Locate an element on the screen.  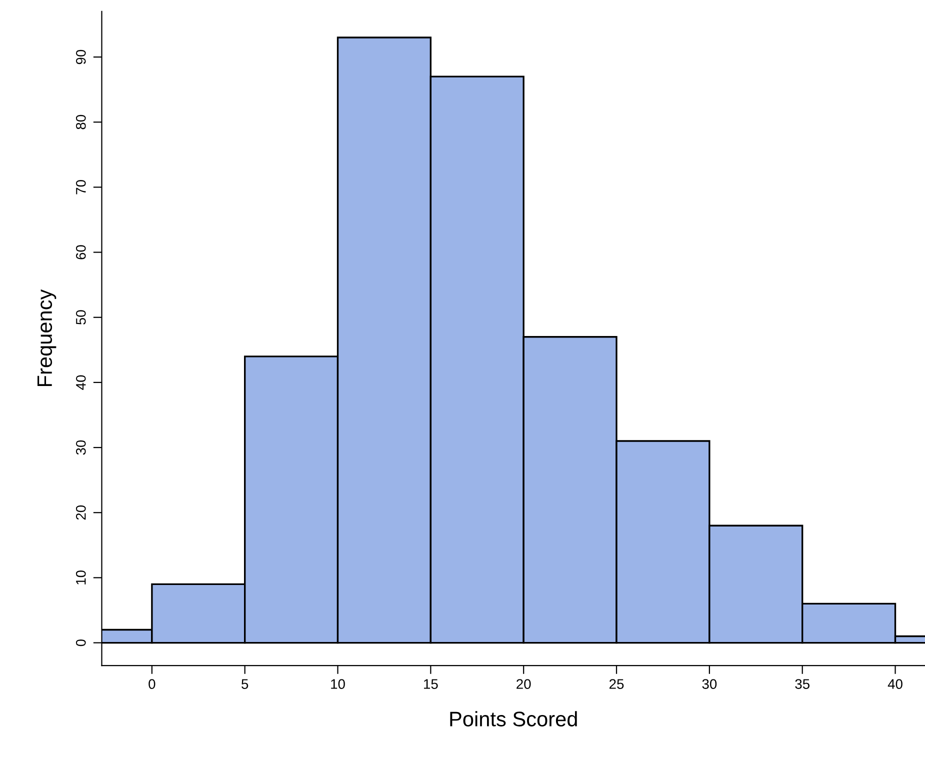
y-axis-title: Frequency is located at coordinates (47, 337).